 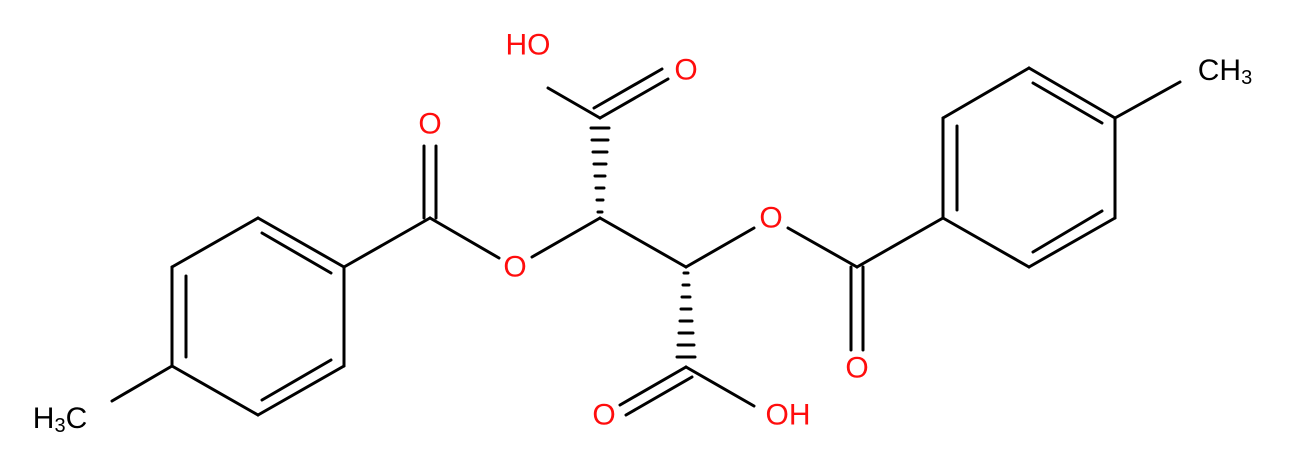 I want to click on atom-text: CH, so click(x=1219, y=70).